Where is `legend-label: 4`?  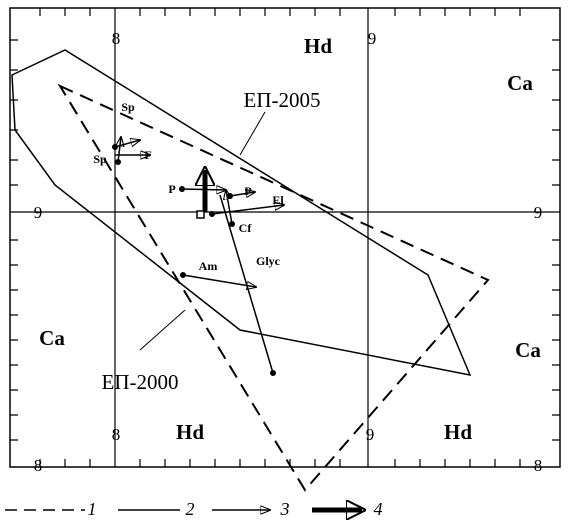 legend-label: 4 is located at coordinates (378, 509).